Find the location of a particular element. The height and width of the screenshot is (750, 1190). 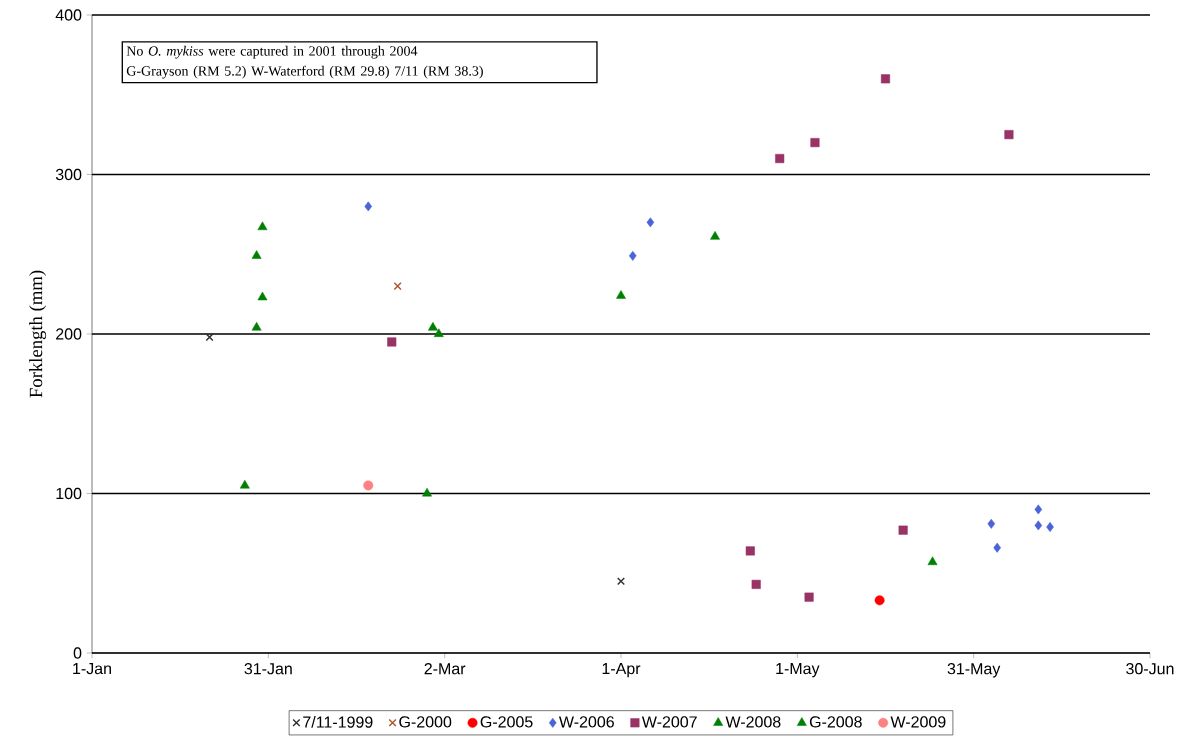

x-tick-label: 30-Jun is located at coordinates (1150, 669).